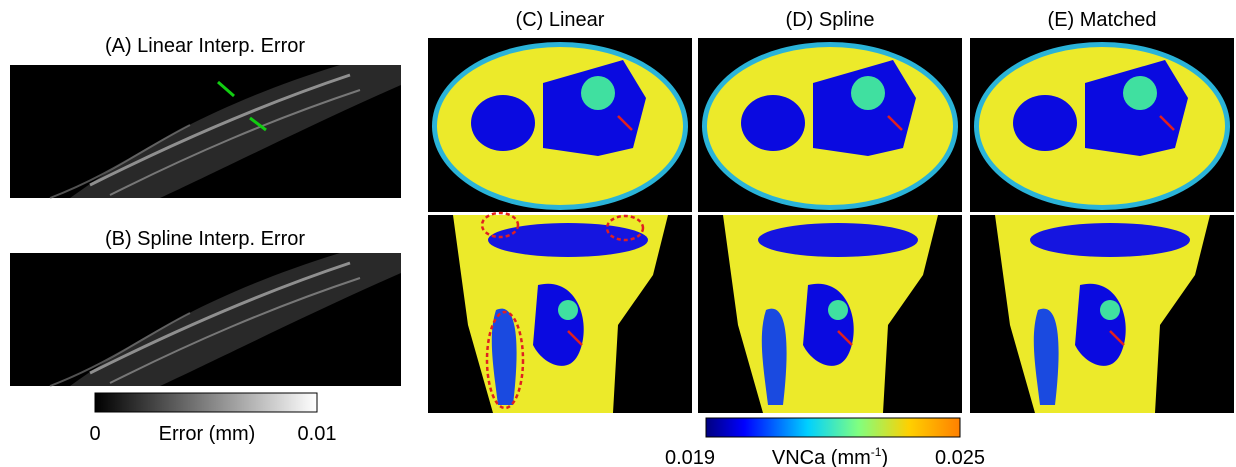 This screenshot has height=467, width=1236. What do you see at coordinates (205, 46) in the screenshot?
I see `panel-title: (A) Linear Interp. Error` at bounding box center [205, 46].